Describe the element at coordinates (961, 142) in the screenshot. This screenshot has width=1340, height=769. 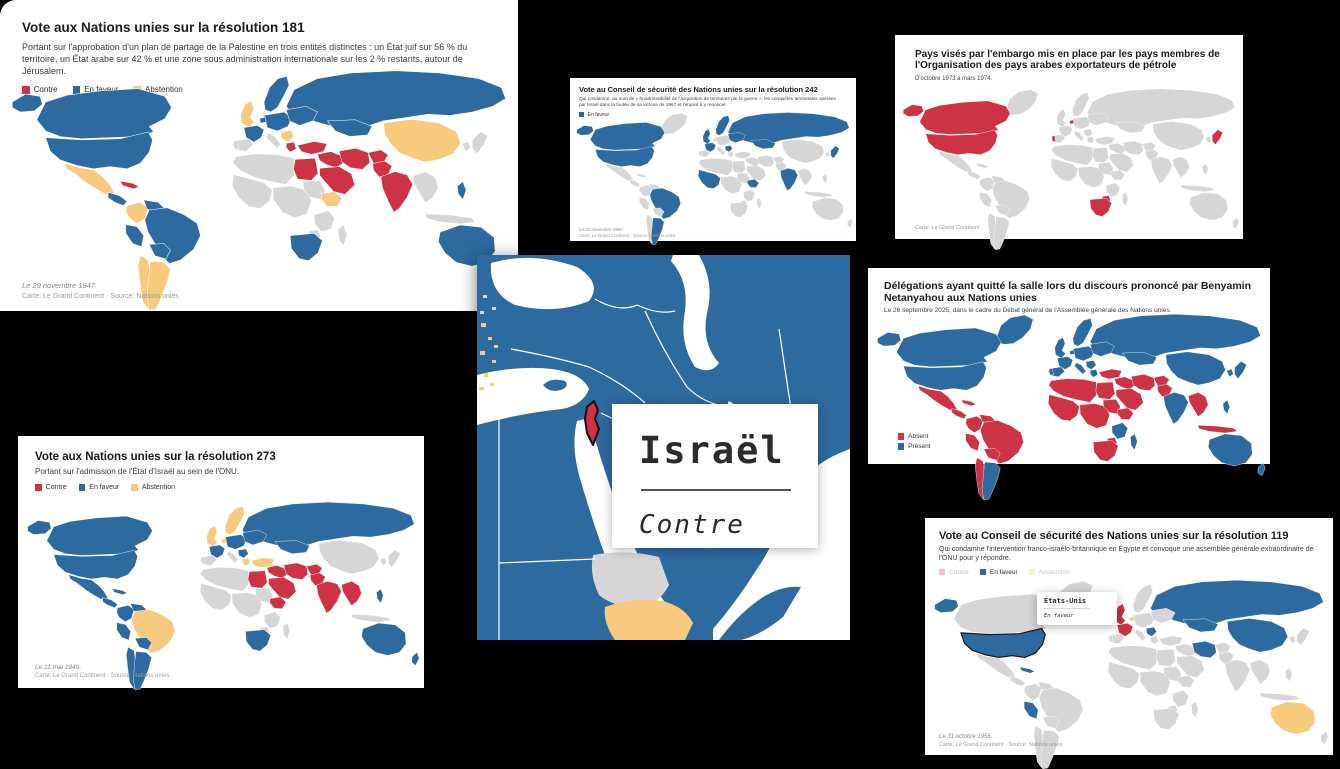
I see `region-usa` at that location.